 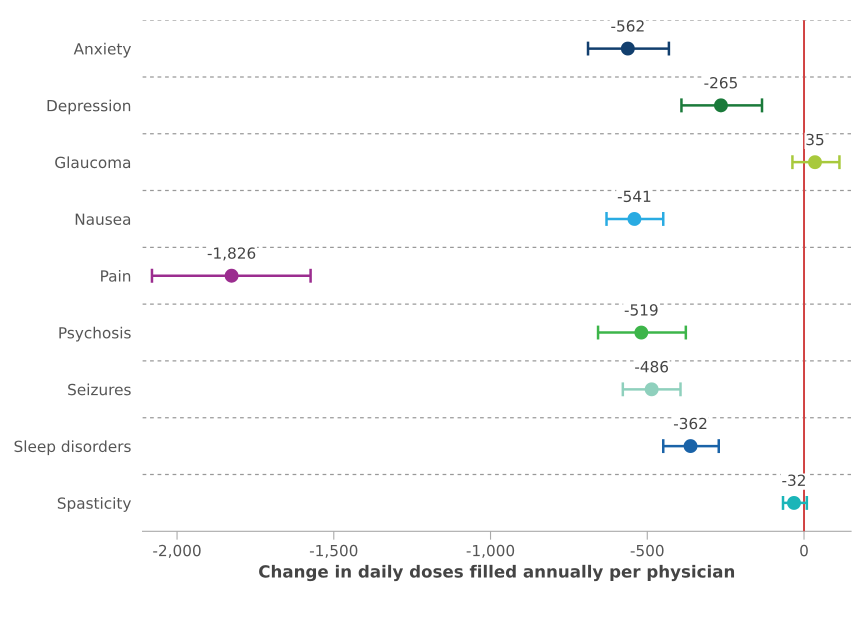 I want to click on data-label: -541, so click(x=634, y=196).